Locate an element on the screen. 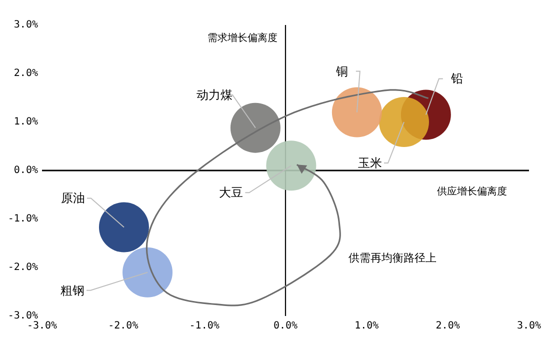 The height and width of the screenshot is (341, 554). x-tick-label: -3.0% is located at coordinates (42, 326).